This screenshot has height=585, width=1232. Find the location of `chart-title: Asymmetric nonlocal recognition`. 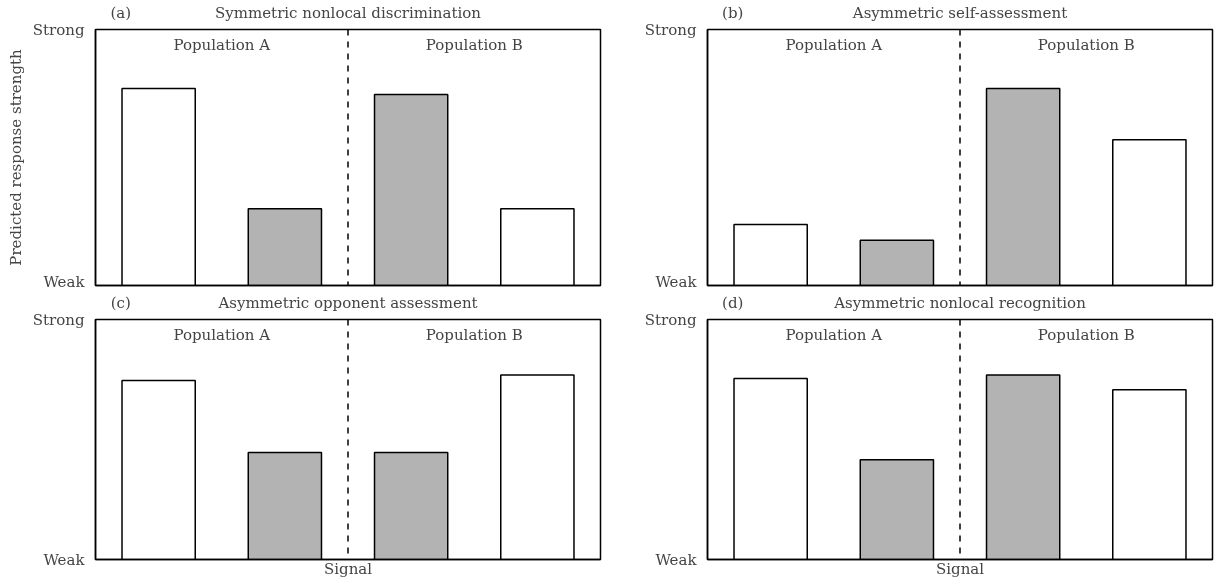

chart-title: Asymmetric nonlocal recognition is located at coordinates (960, 302).